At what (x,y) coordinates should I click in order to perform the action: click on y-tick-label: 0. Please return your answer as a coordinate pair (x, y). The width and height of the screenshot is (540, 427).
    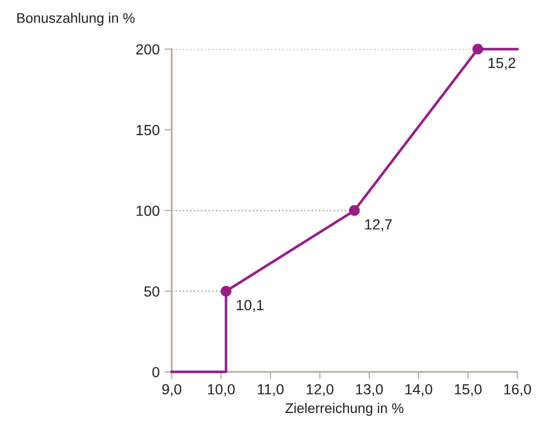
    Looking at the image, I should click on (156, 372).